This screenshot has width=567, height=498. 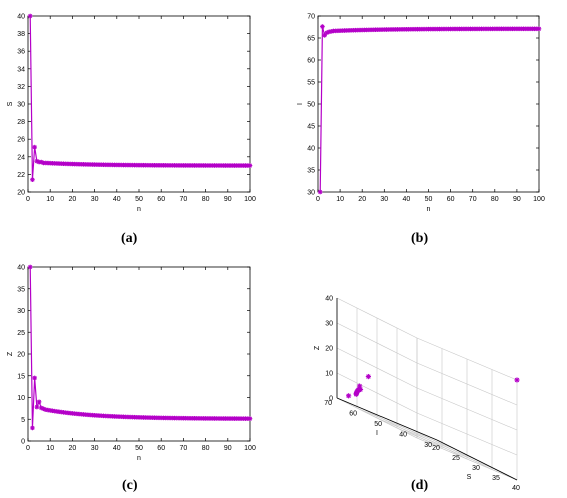 I want to click on z-axis-label-d: Z, so click(x=317, y=347).